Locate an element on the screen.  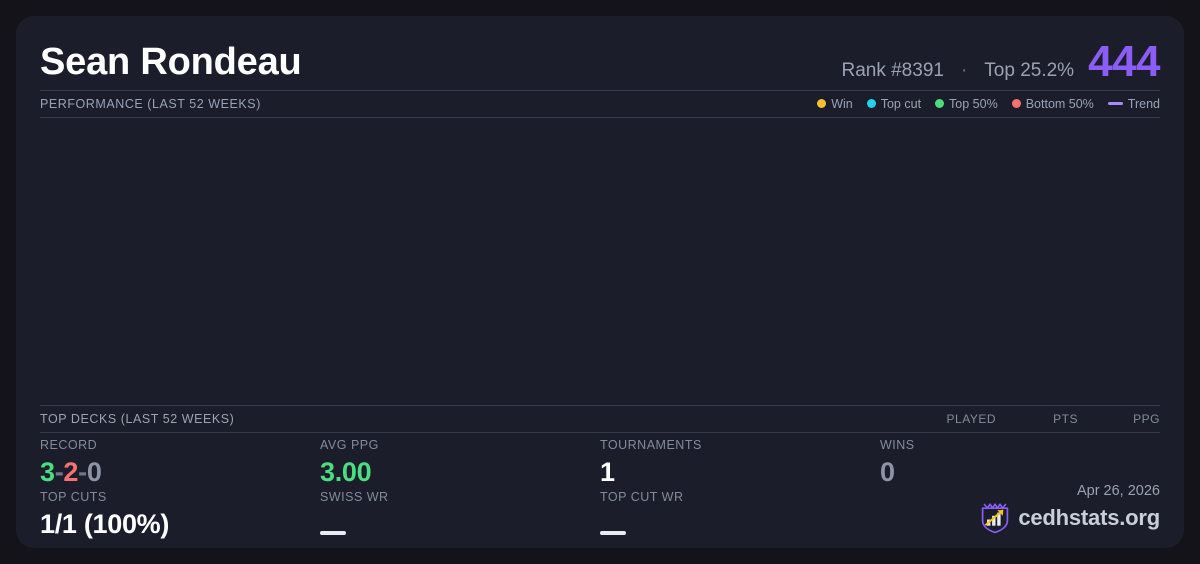
stat-label-top-cuts: TOP CUTS is located at coordinates (73, 497).